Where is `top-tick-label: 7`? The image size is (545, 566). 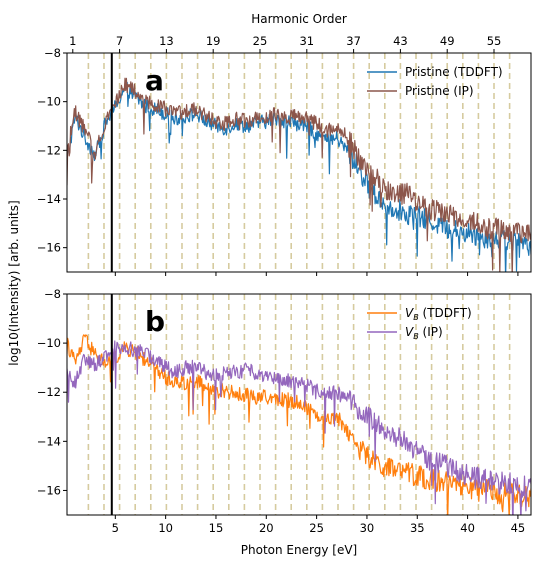 top-tick-label: 7 is located at coordinates (119, 41).